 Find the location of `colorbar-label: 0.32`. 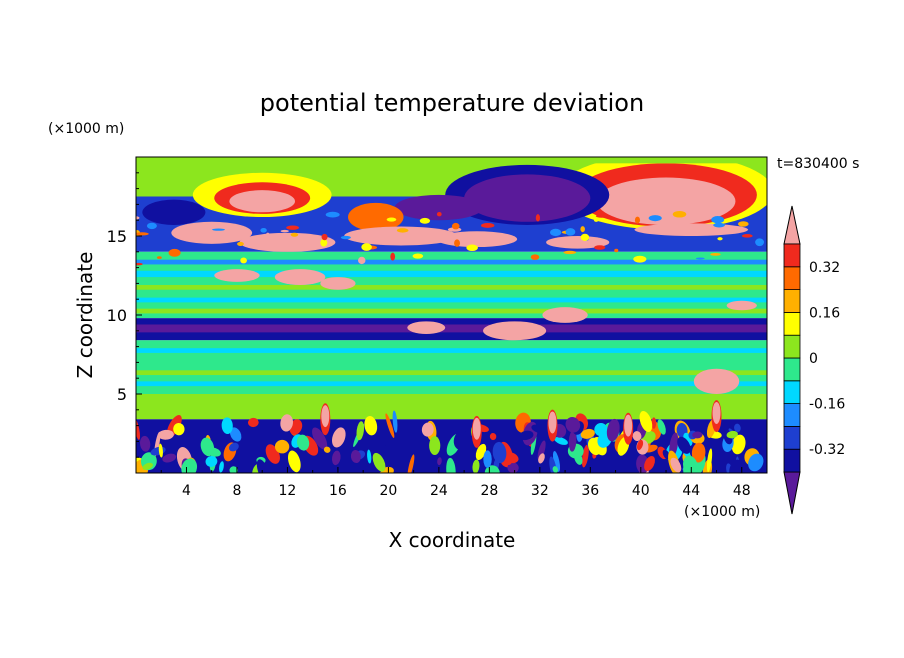

colorbar-label: 0.32 is located at coordinates (824, 268).